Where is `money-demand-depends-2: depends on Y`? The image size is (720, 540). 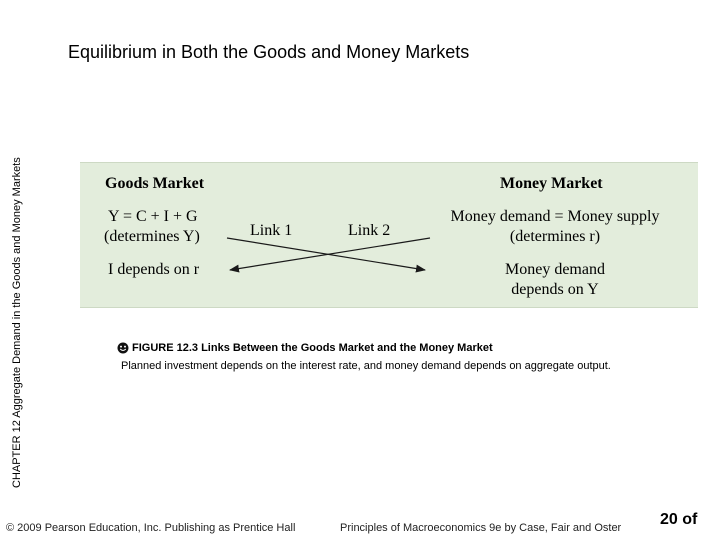 money-demand-depends-2: depends on Y is located at coordinates (555, 289).